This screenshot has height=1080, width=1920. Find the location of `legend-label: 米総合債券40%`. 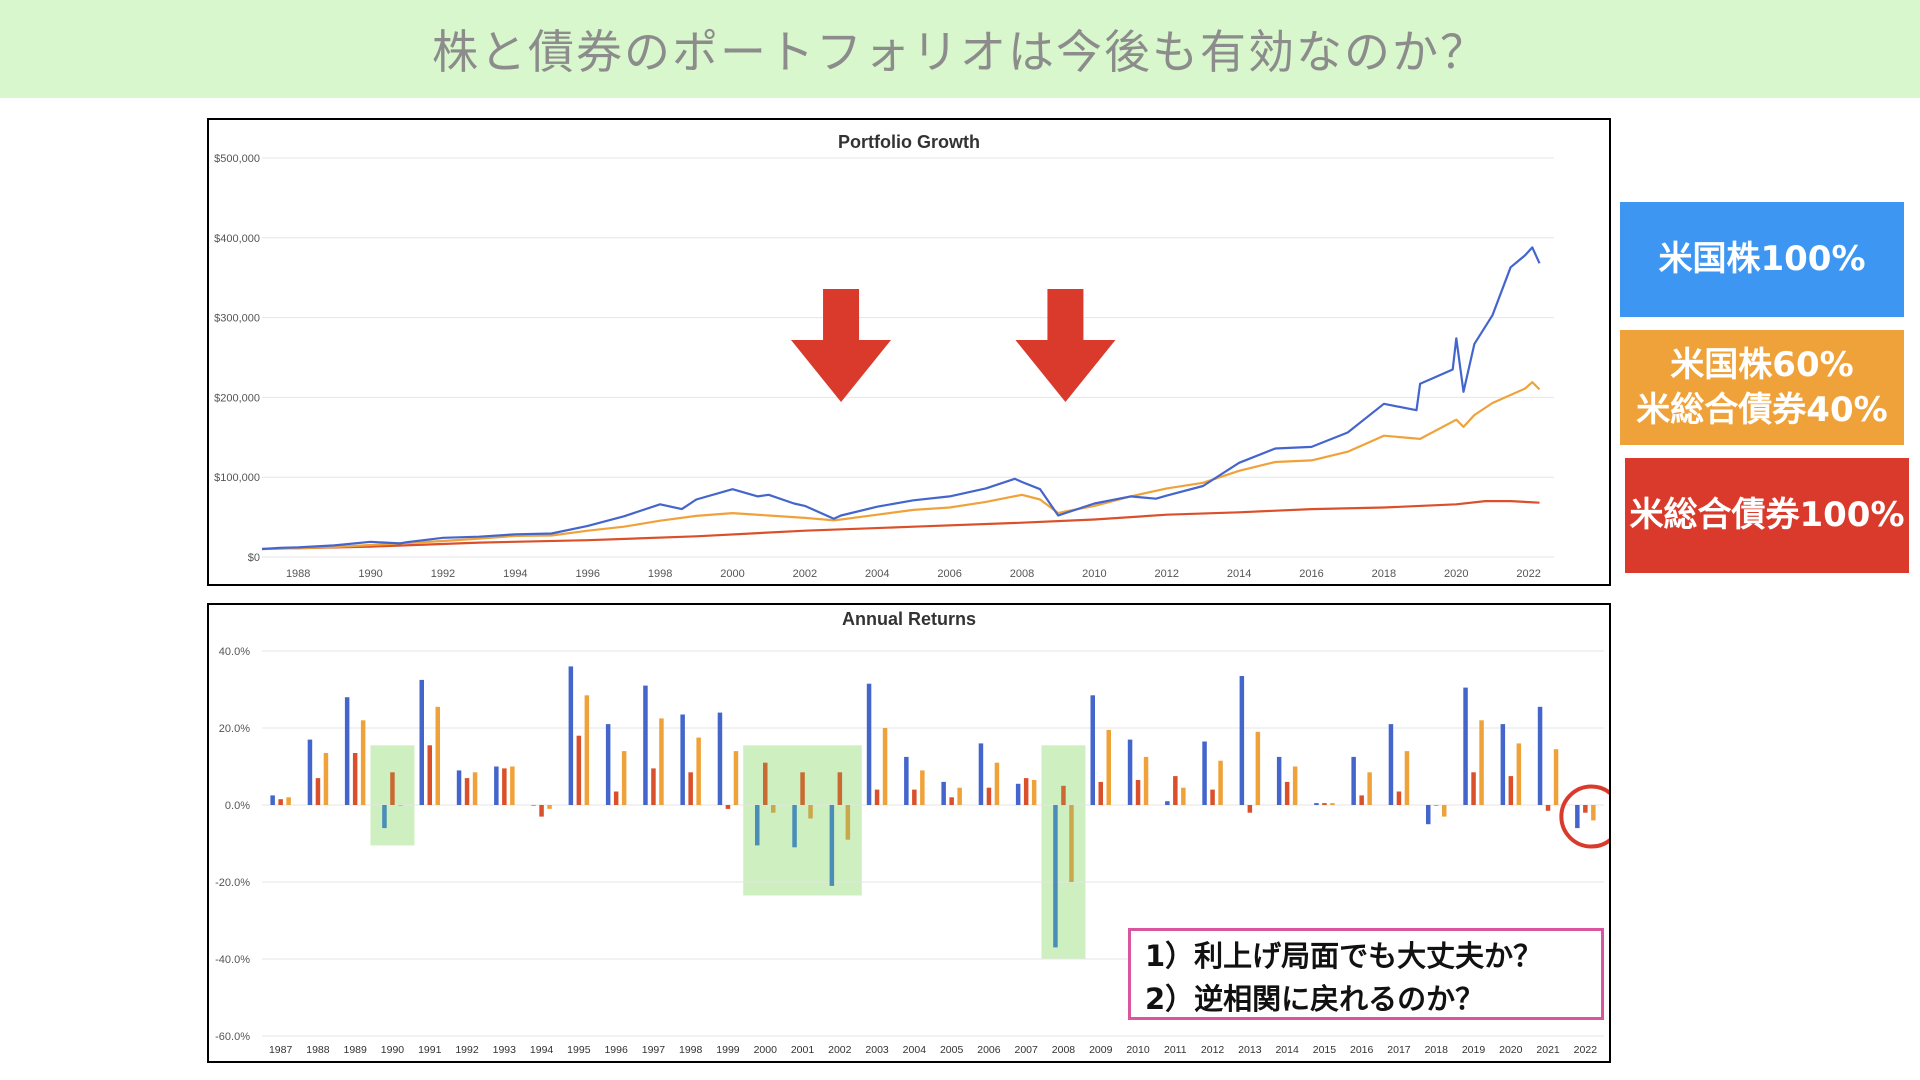

legend-label: 米総合債券40% is located at coordinates (1762, 409).